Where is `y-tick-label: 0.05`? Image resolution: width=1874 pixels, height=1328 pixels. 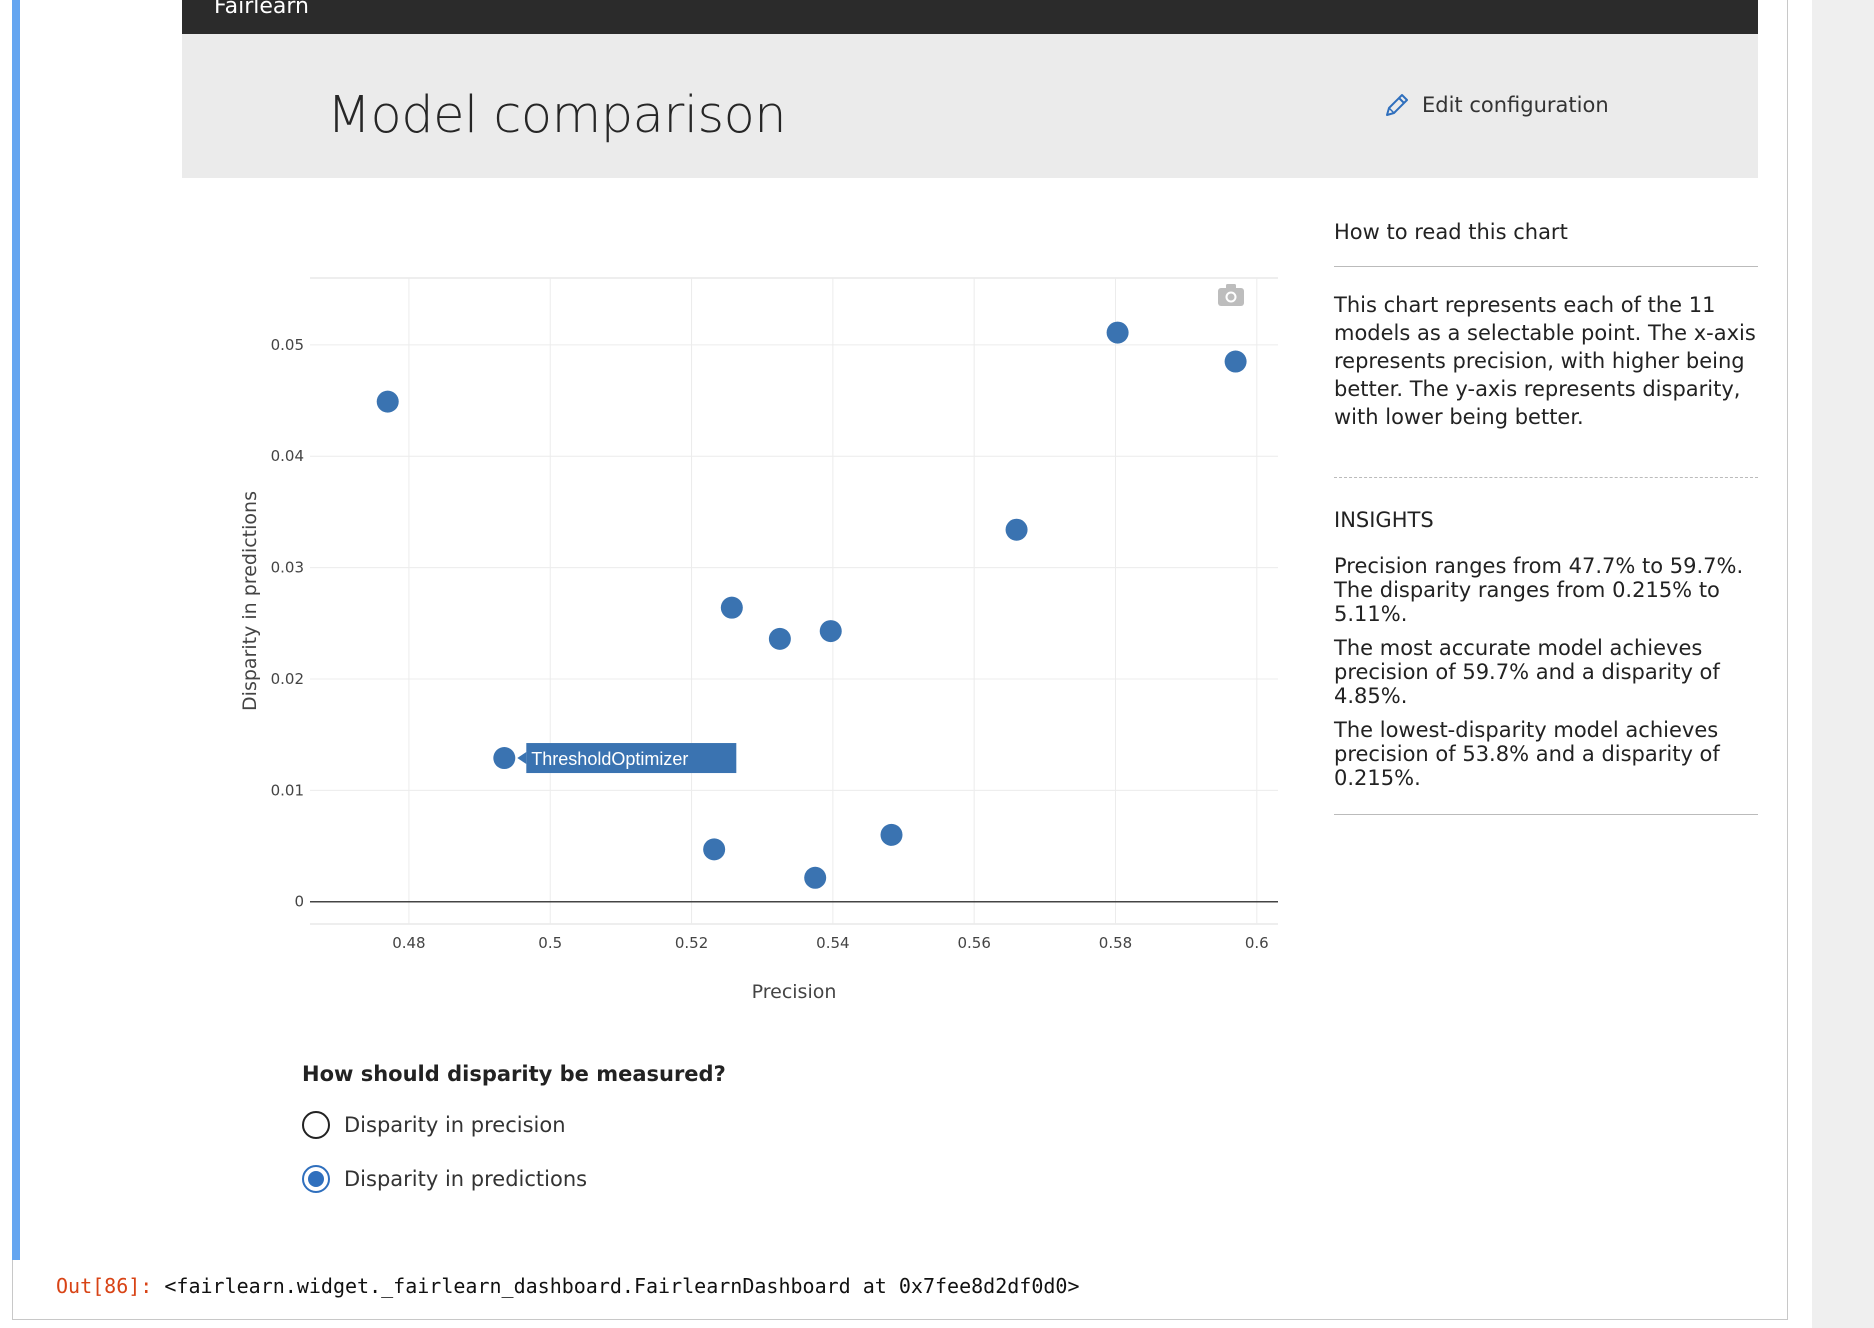 y-tick-label: 0.05 is located at coordinates (287, 345).